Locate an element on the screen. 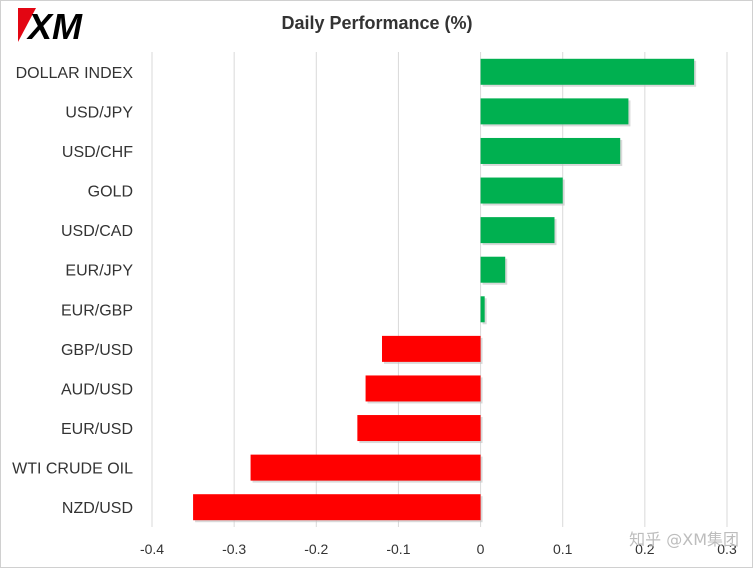  category-label: WTI CRUDE OIL is located at coordinates (72, 469).